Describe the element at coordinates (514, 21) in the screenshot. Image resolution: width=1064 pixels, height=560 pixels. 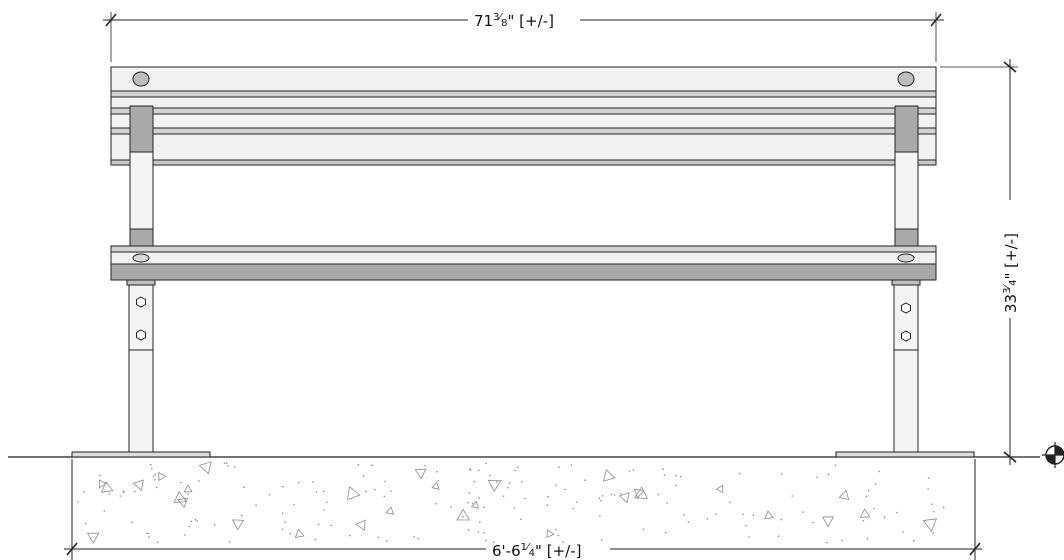
I see `dimension-width-top-label: 713⁄8" [+/-]` at that location.